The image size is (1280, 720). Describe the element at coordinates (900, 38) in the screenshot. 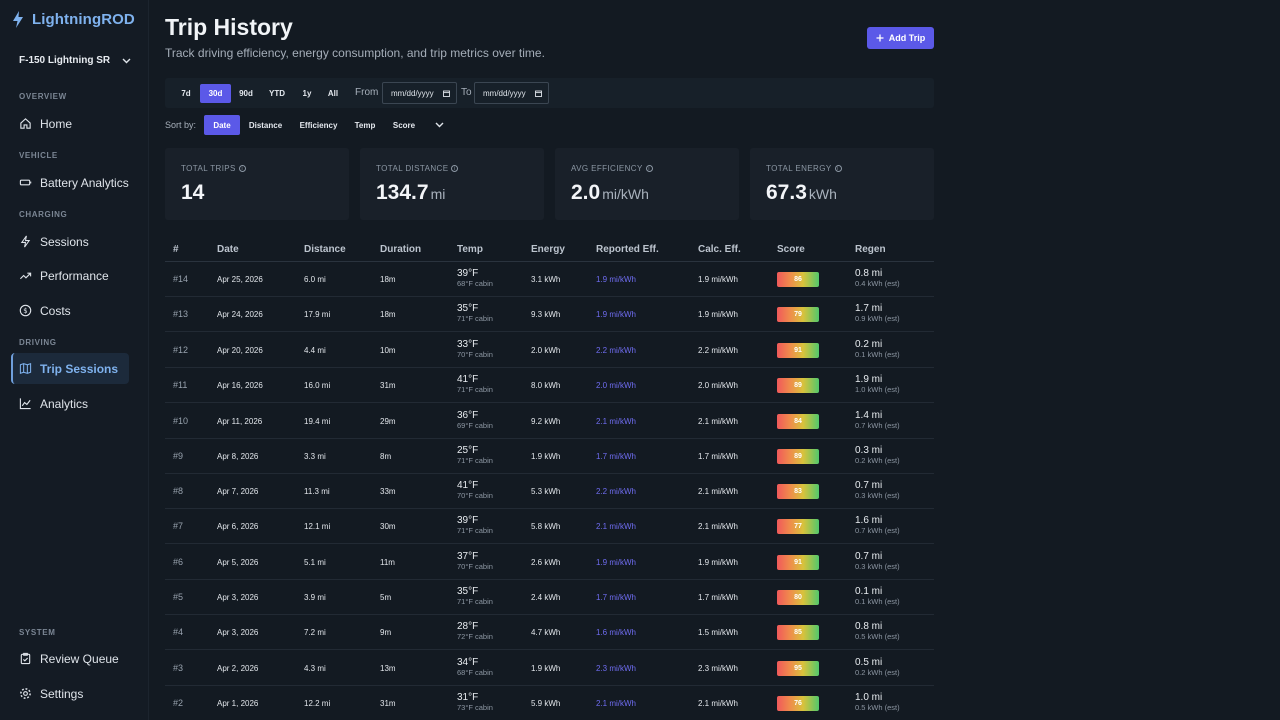

I see `add-trip-button: Add Trip` at that location.